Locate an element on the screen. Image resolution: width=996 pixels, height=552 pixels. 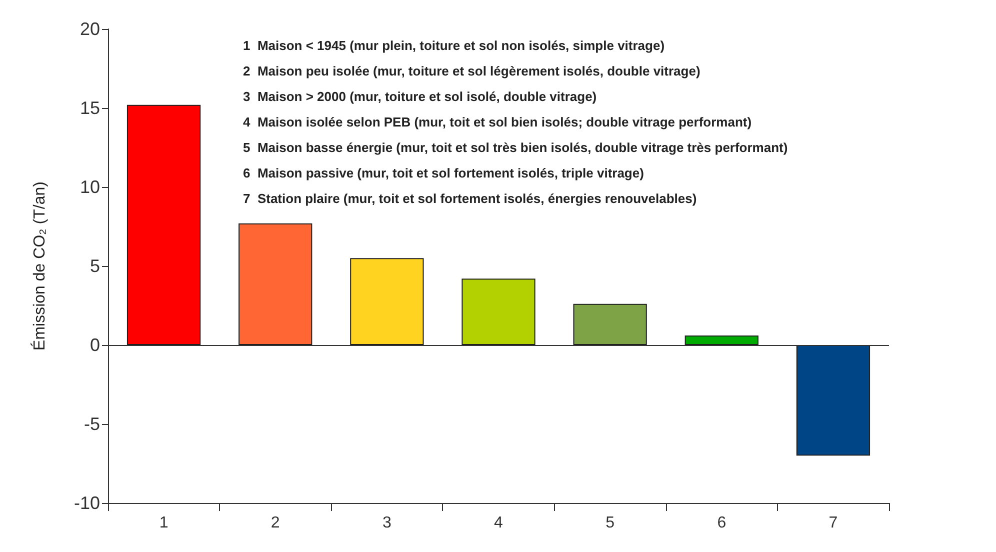
x-tick-label: 3 is located at coordinates (387, 523).